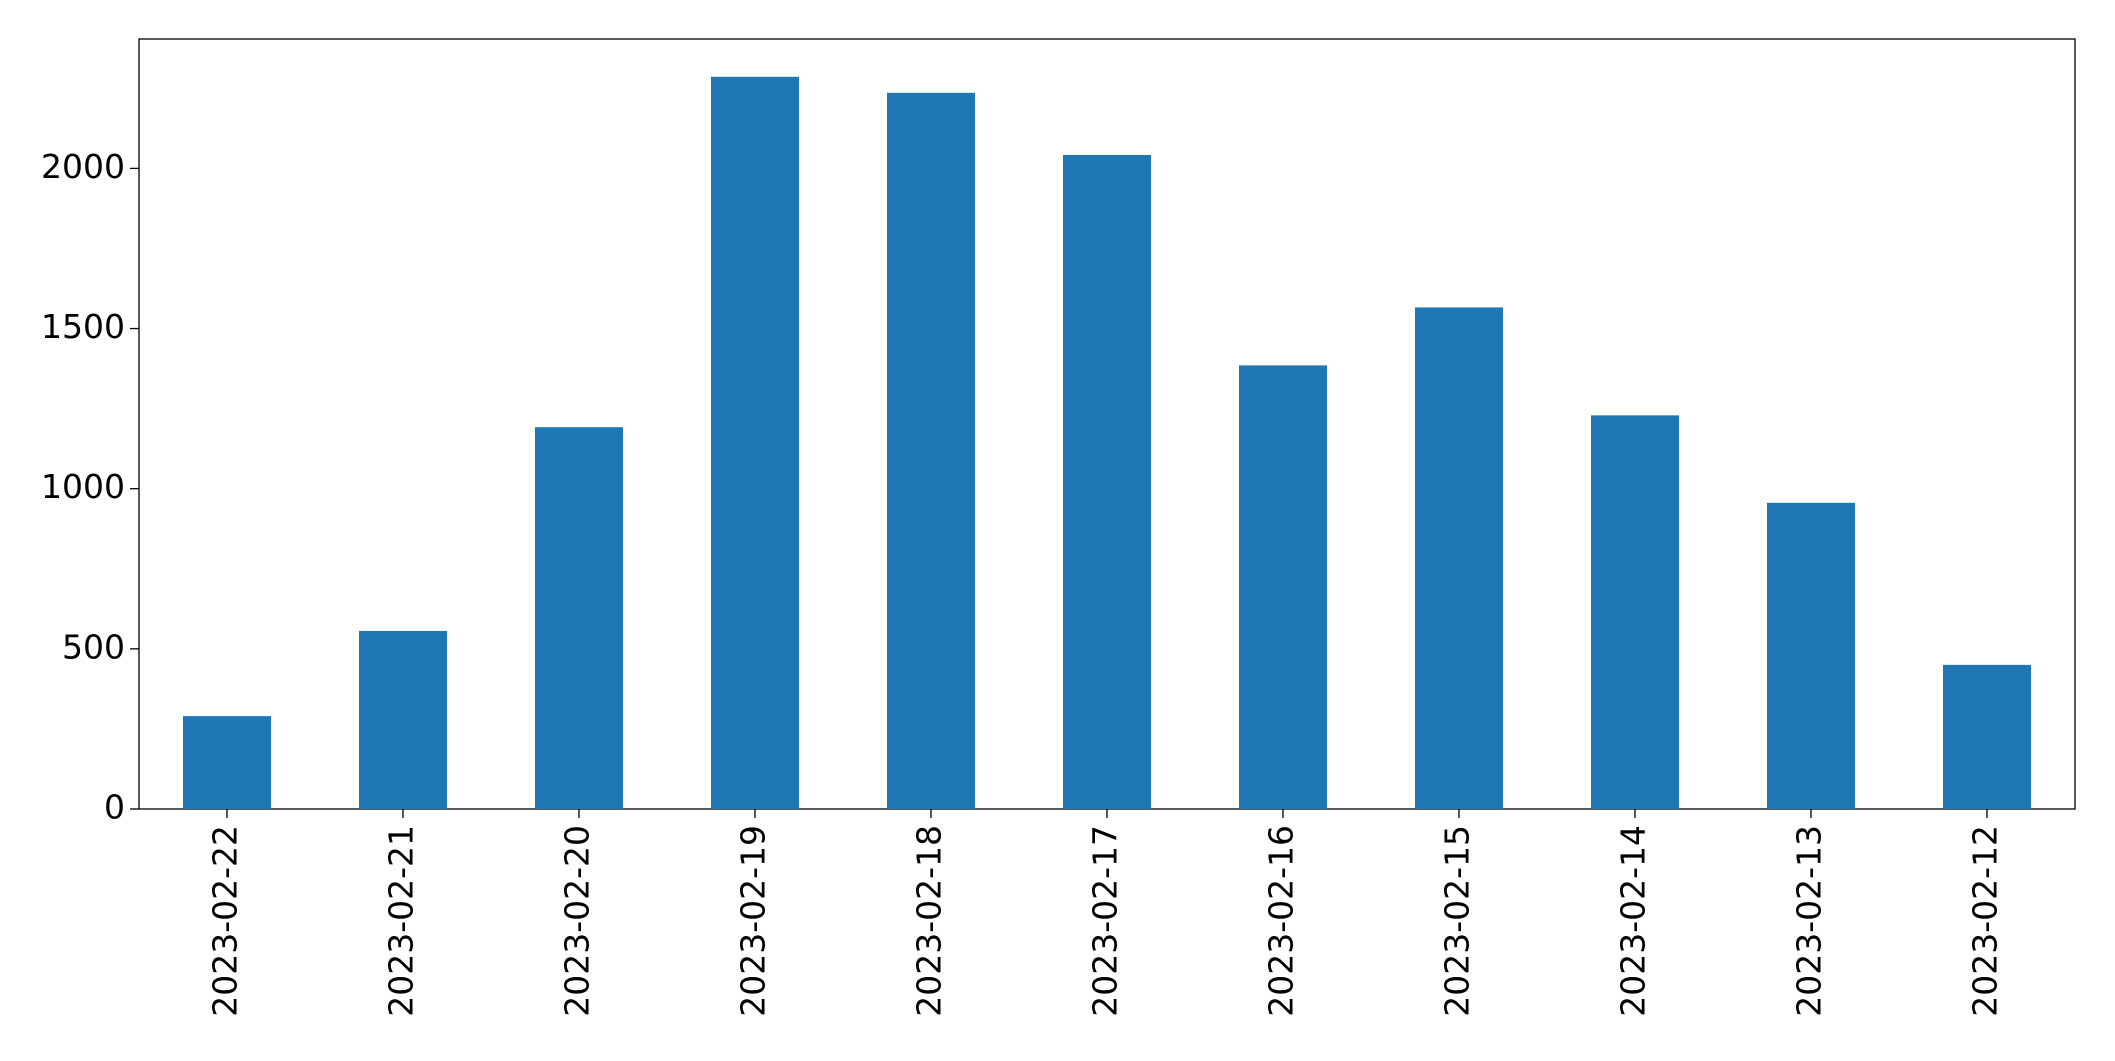 The image size is (2115, 1061). What do you see at coordinates (1633, 921) in the screenshot?
I see `x-tick-label: 2023-02-14` at bounding box center [1633, 921].